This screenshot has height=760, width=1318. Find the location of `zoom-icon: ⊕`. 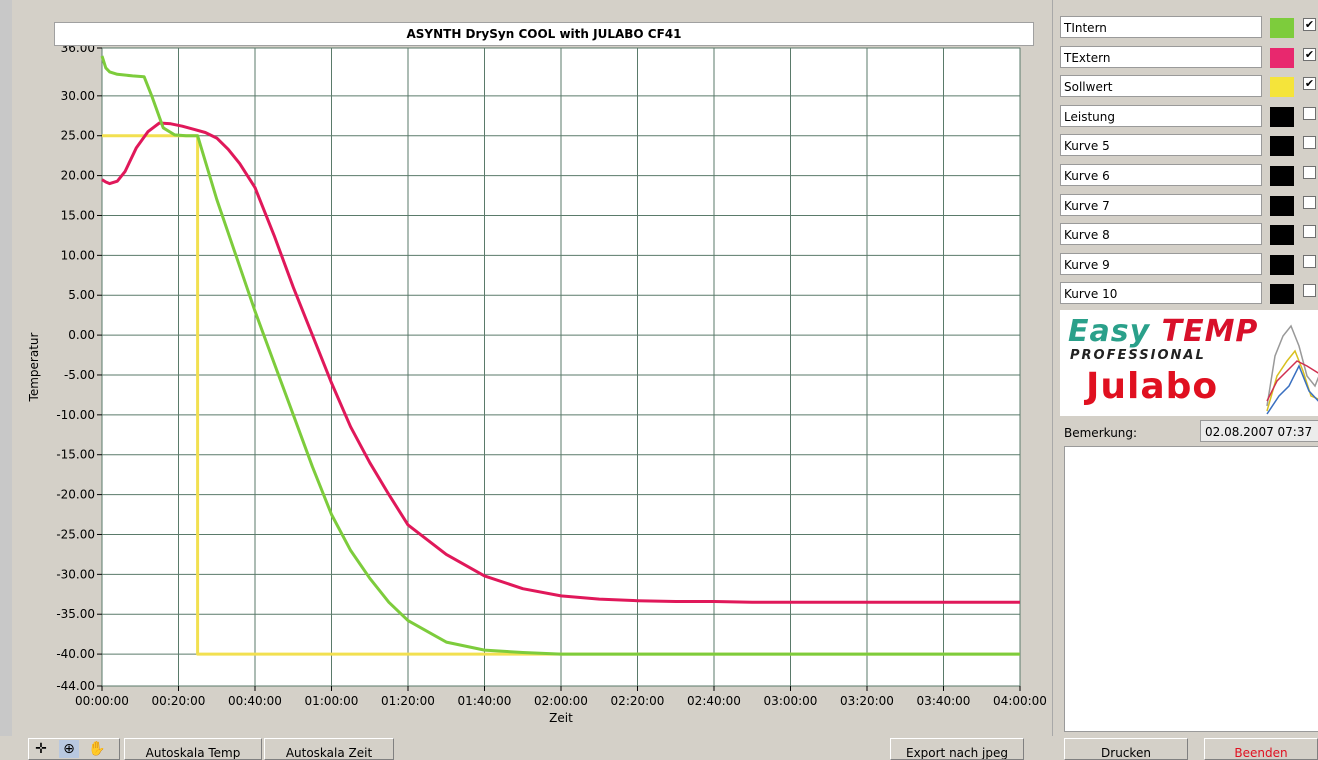

zoom-icon: ⊕ is located at coordinates (69, 749).